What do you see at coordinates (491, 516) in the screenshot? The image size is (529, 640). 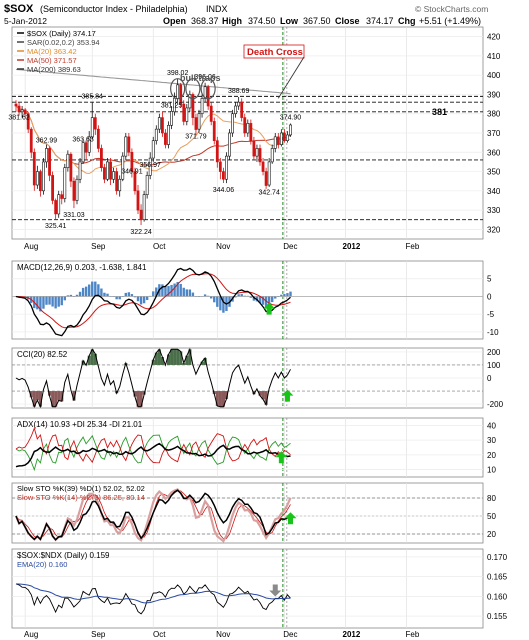 I see `sto-tick-label: 50` at bounding box center [491, 516].